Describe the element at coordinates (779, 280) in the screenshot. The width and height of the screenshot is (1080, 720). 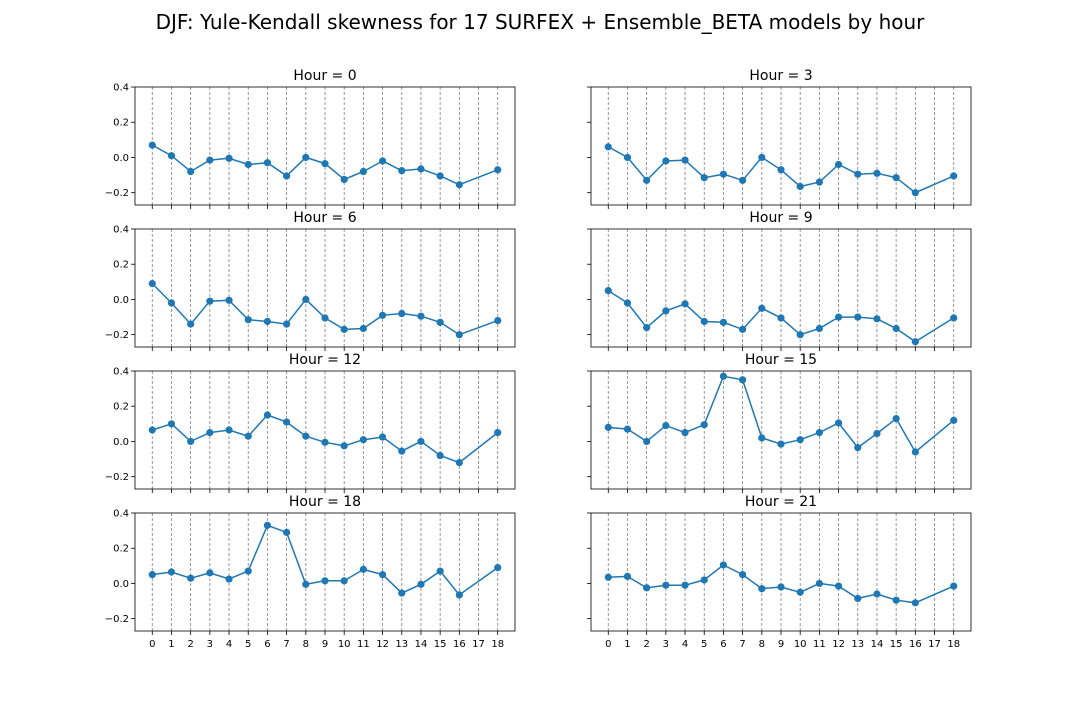
I see `subplot-4: Hour = 9` at that location.